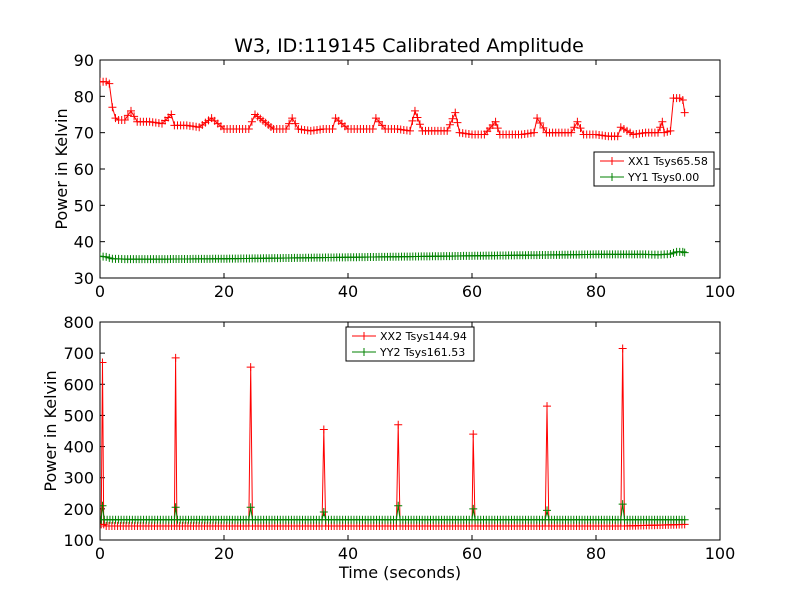 This screenshot has width=800, height=600. What do you see at coordinates (50, 430) in the screenshot?
I see `y-axis-label: Power in Kelvin` at bounding box center [50, 430].